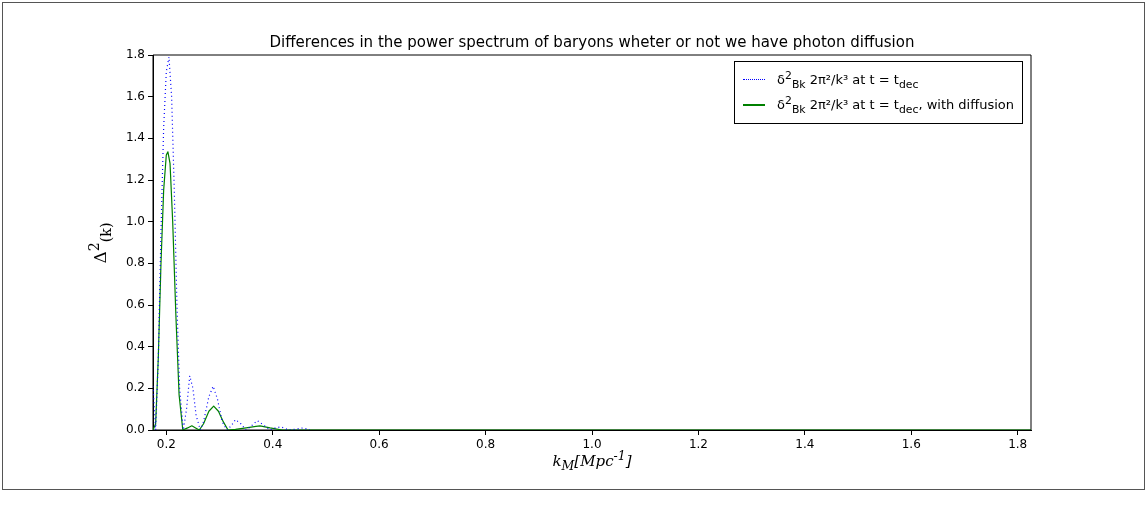  Describe the element at coordinates (135, 179) in the screenshot. I see `y-tick-label: 1.2` at that location.